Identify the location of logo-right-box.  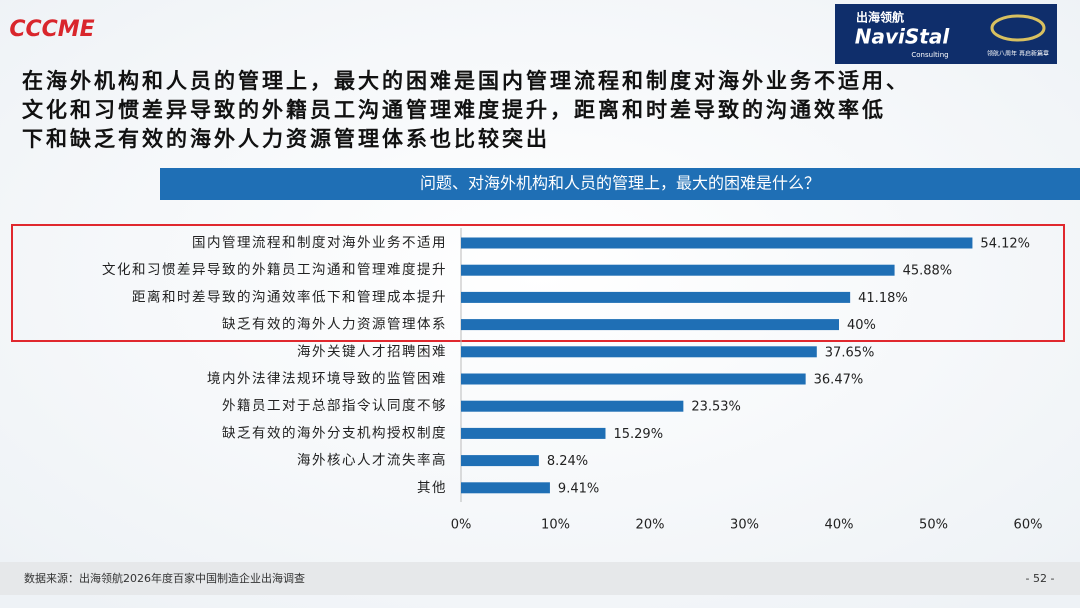
(946, 34).